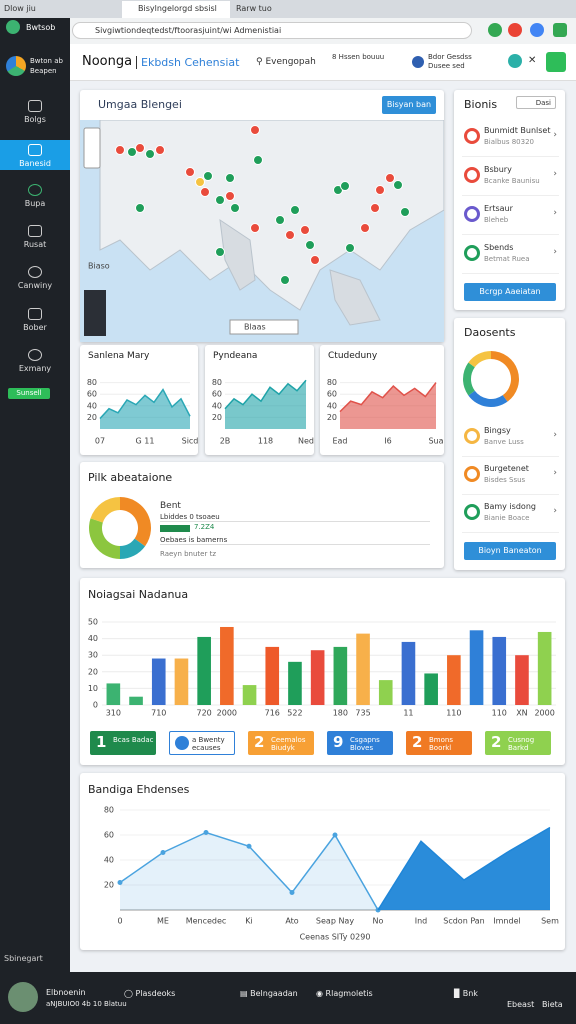 Image resolution: width=576 pixels, height=1024 pixels. Describe the element at coordinates (521, 1004) in the screenshot. I see `footer-right: Ebeast` at that location.